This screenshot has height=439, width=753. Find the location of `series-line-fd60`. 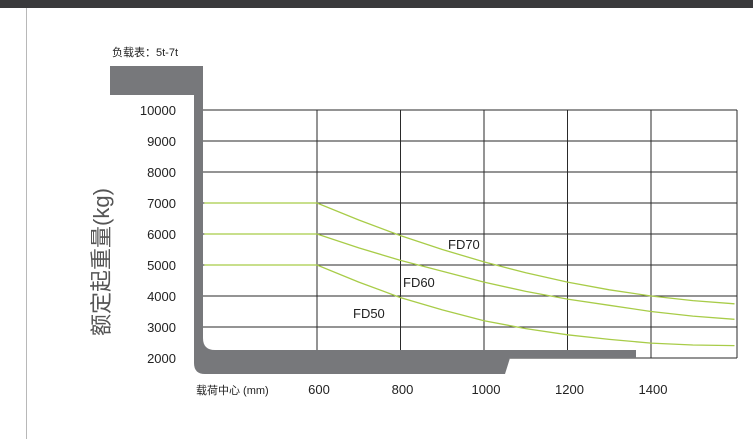

series-line-fd60 is located at coordinates (469, 276).